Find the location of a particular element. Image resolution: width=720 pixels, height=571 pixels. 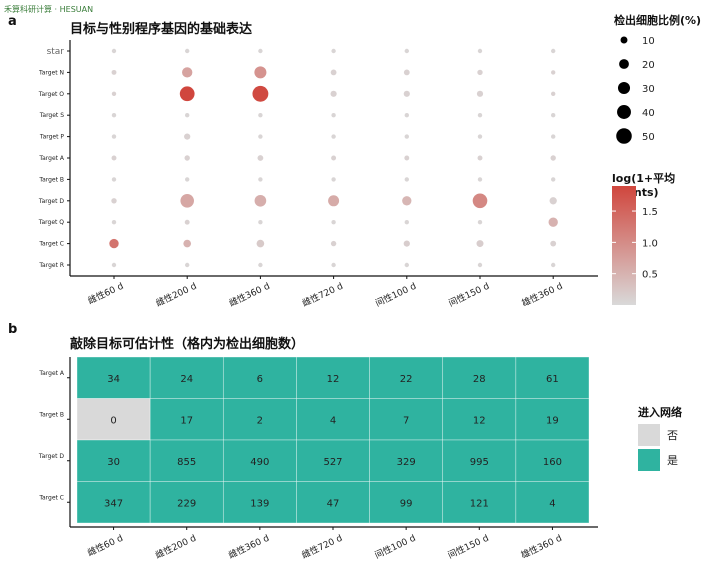

x-tick-label-b: 间性150 d is located at coordinates (468, 546).